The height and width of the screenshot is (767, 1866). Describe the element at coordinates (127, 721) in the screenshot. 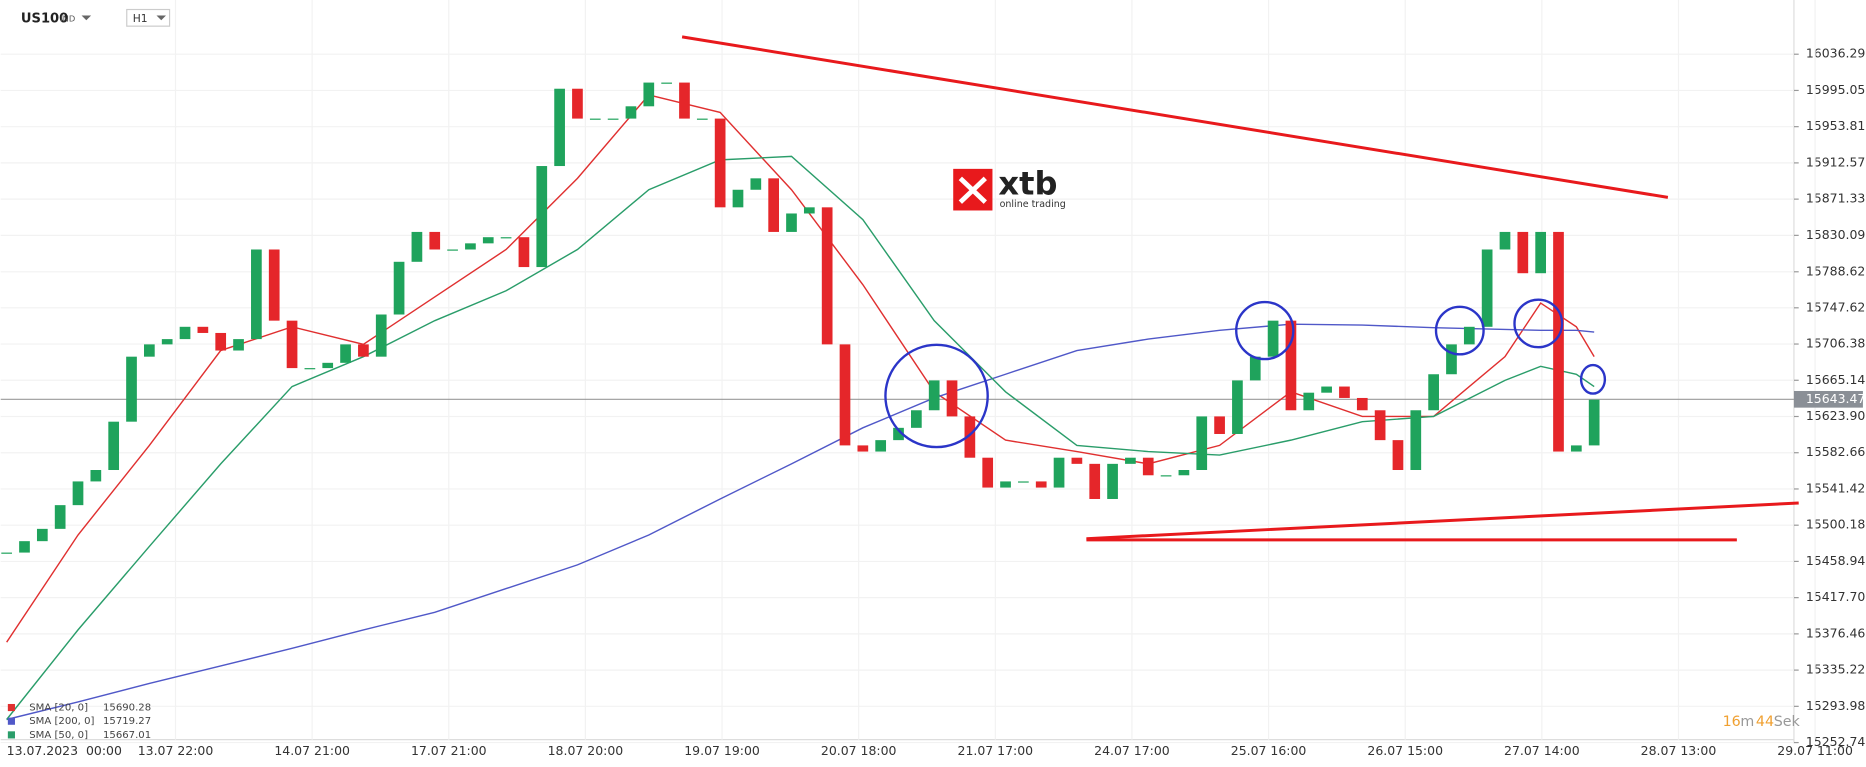

I see `legend-value: 15719.27` at that location.